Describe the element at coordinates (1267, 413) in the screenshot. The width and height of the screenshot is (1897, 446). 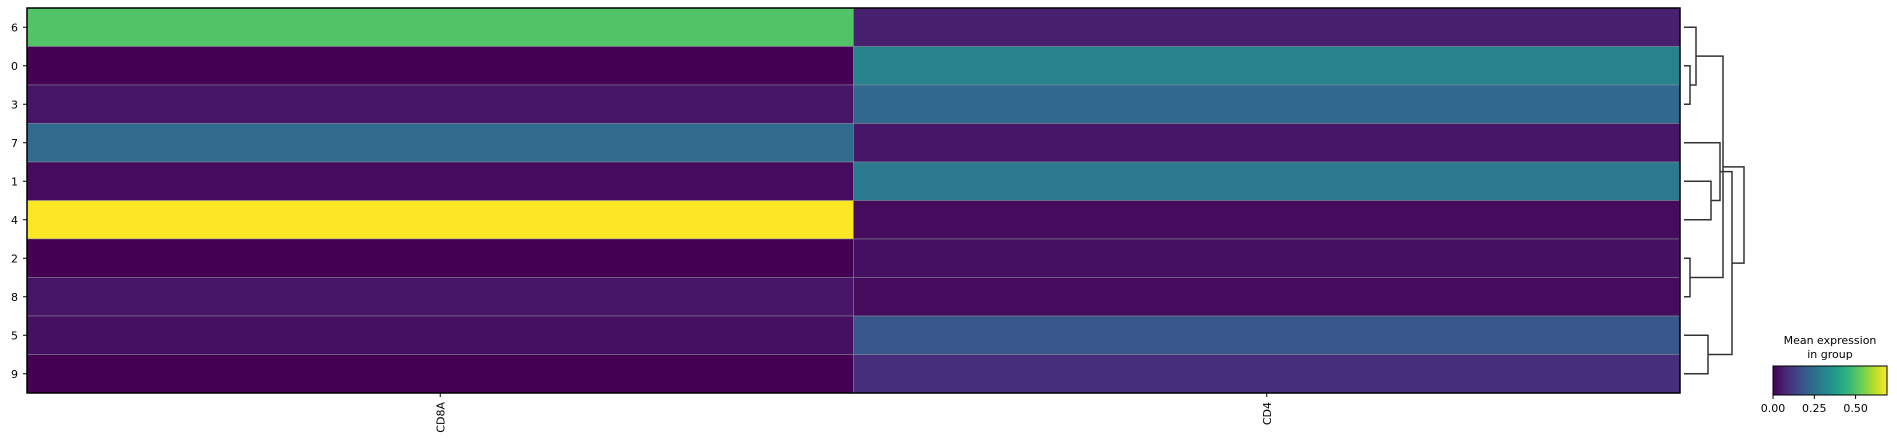
I see `x-tick-label: CD4` at that location.